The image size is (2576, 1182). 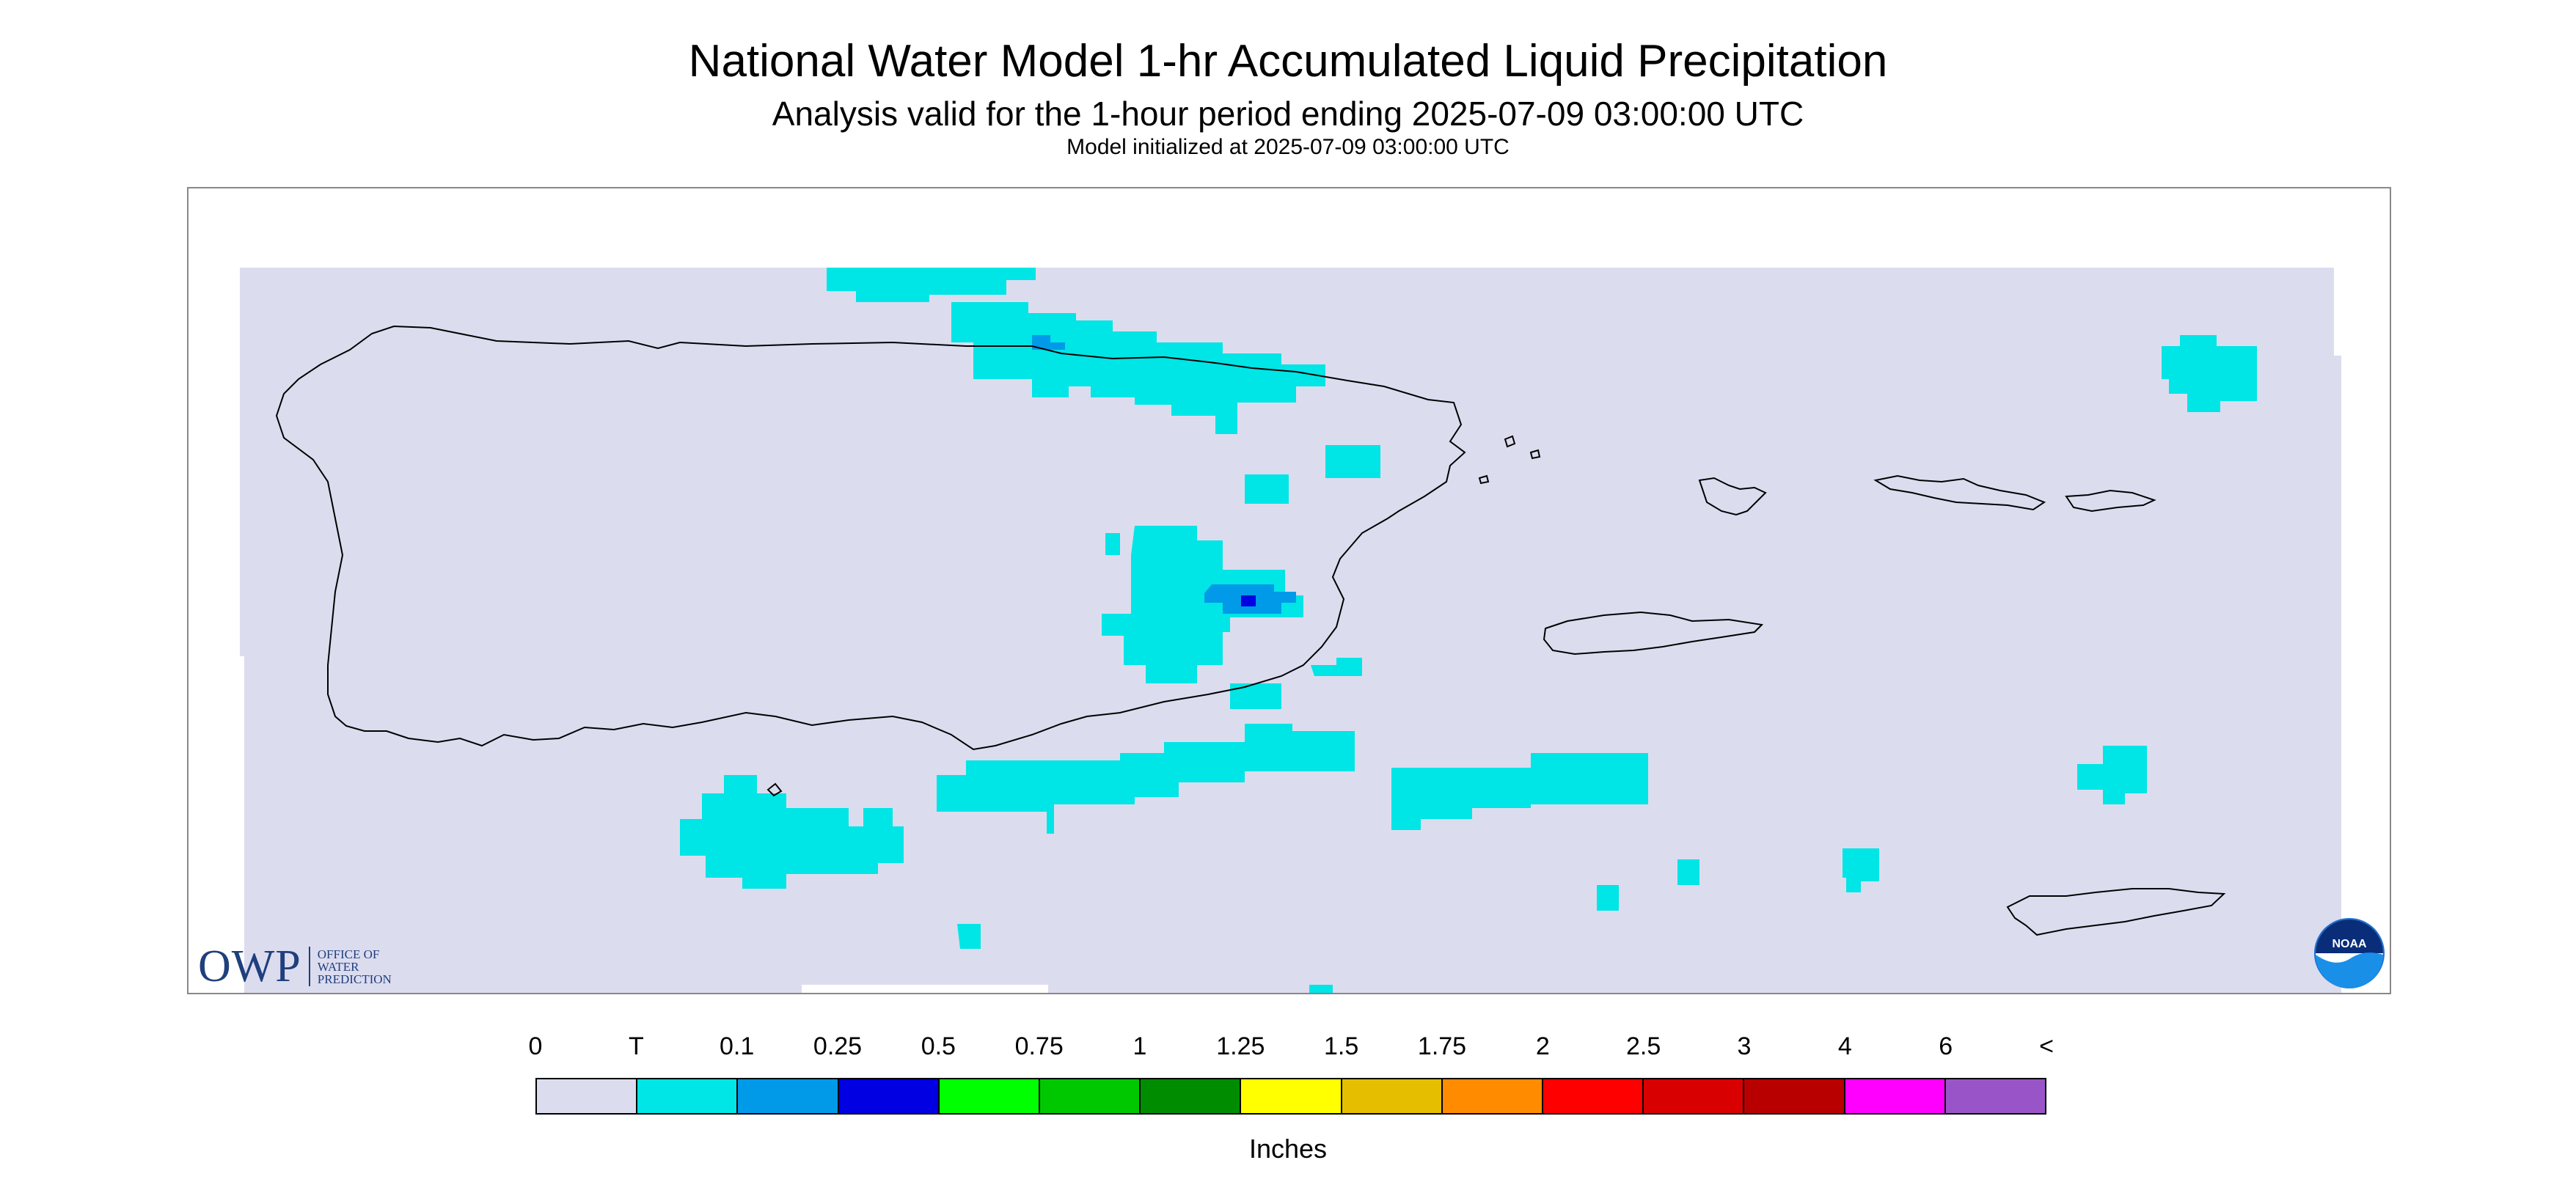 What do you see at coordinates (636, 1046) in the screenshot?
I see `legend-tick-label: T` at bounding box center [636, 1046].